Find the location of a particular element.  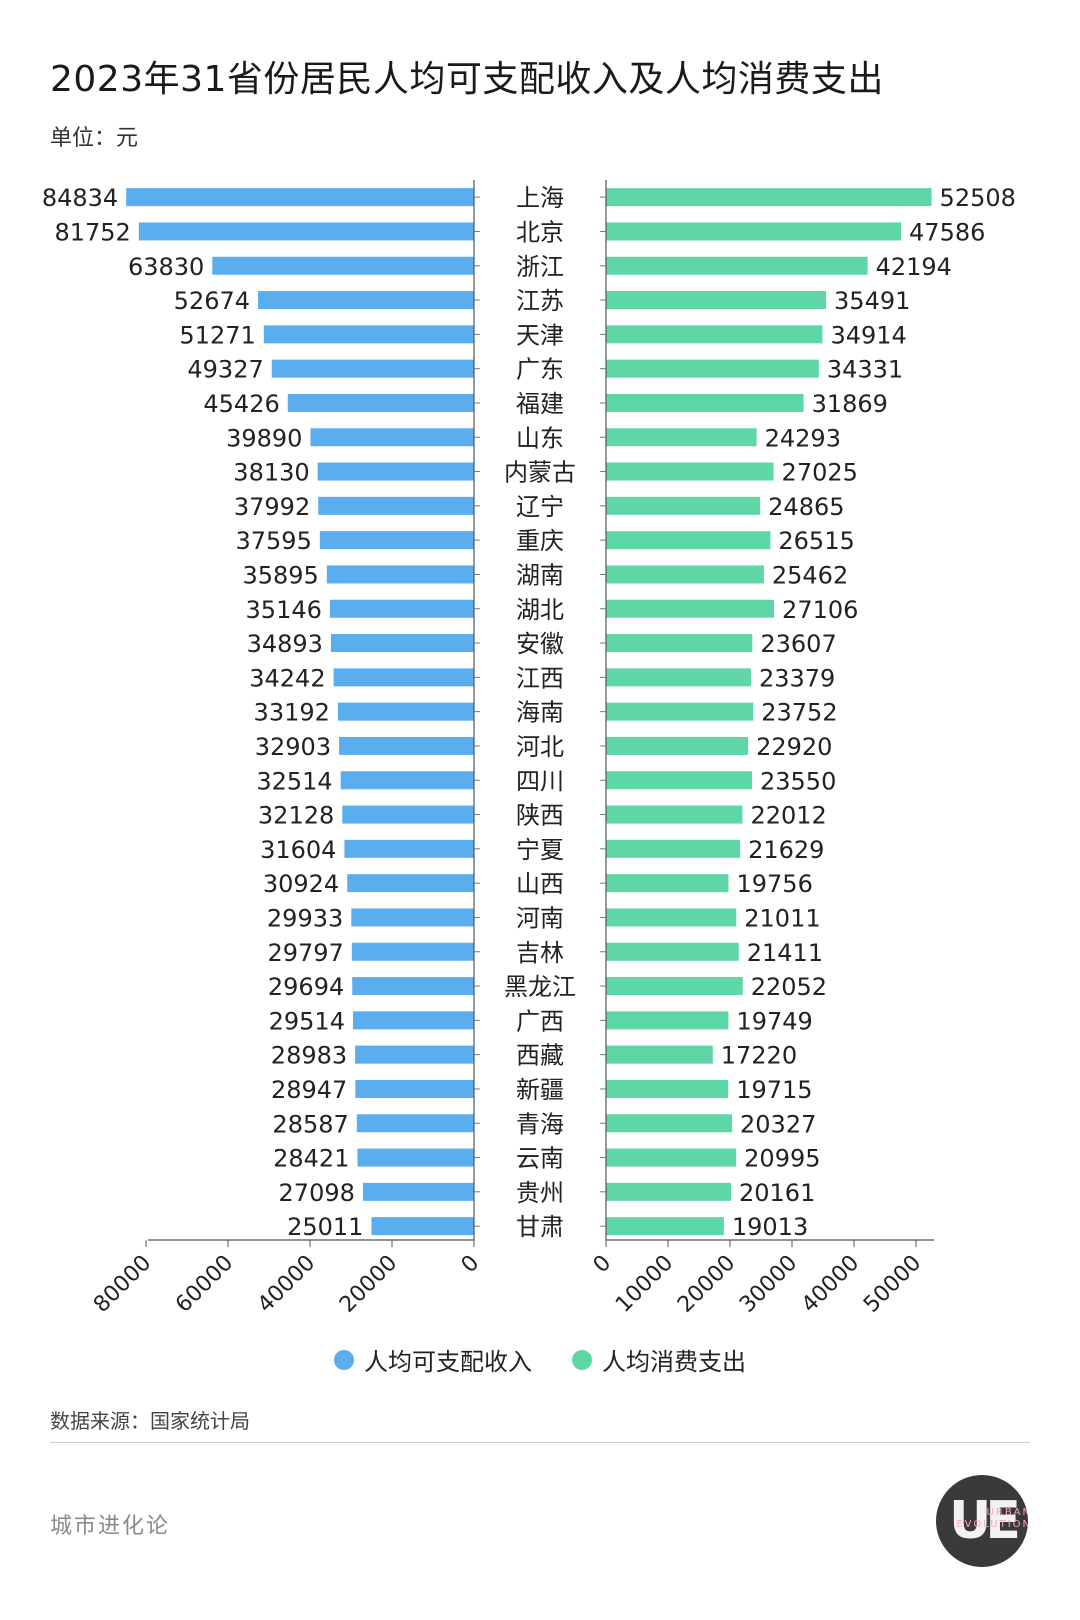

income-value-label: 28983 is located at coordinates (309, 1056).